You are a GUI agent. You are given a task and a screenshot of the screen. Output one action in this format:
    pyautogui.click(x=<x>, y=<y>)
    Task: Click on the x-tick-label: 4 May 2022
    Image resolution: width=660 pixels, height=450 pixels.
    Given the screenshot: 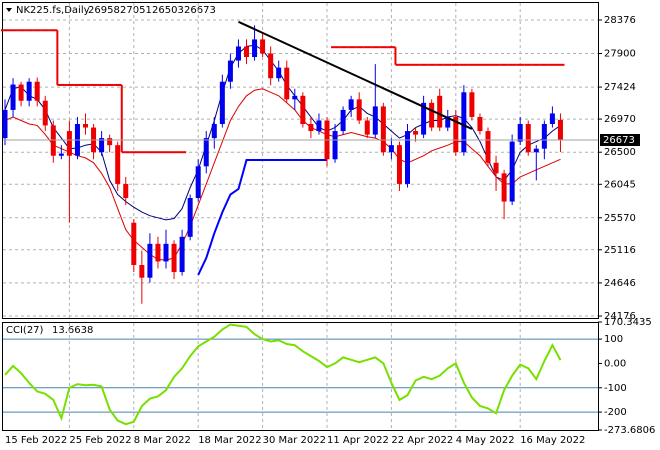 What is the action you would take?
    pyautogui.click(x=485, y=440)
    